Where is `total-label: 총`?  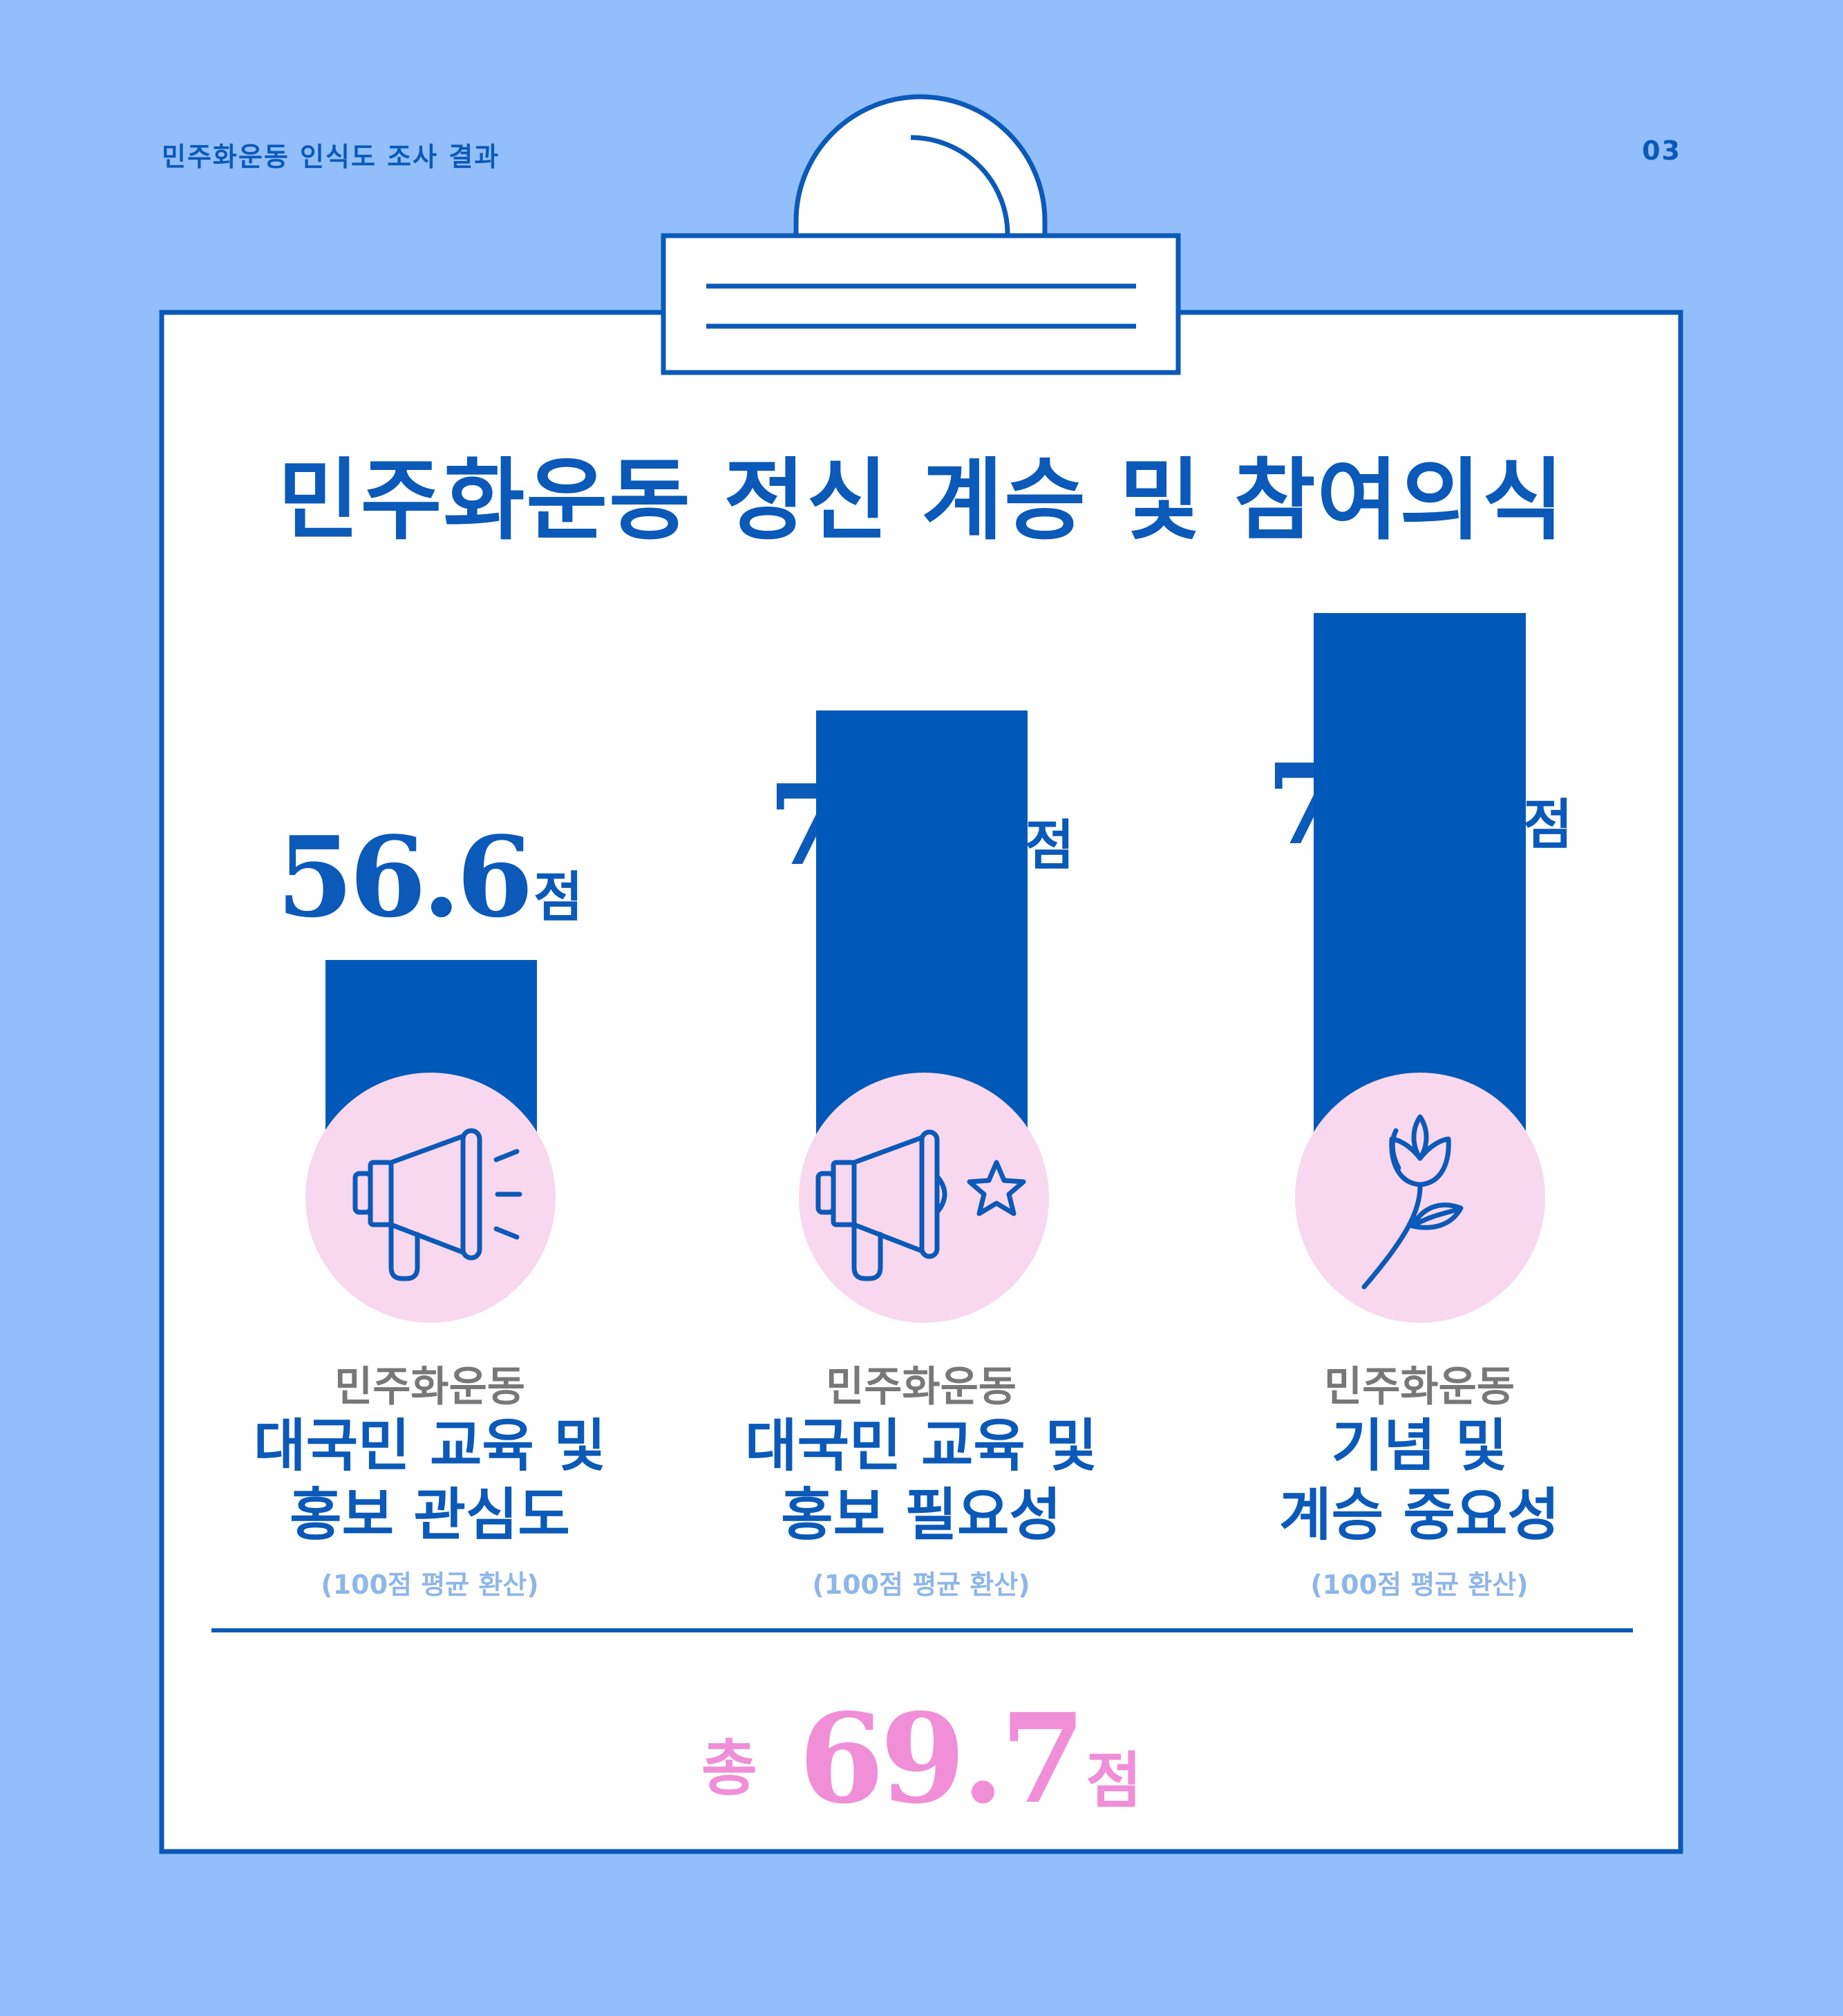
total-label: 총 is located at coordinates (729, 1769).